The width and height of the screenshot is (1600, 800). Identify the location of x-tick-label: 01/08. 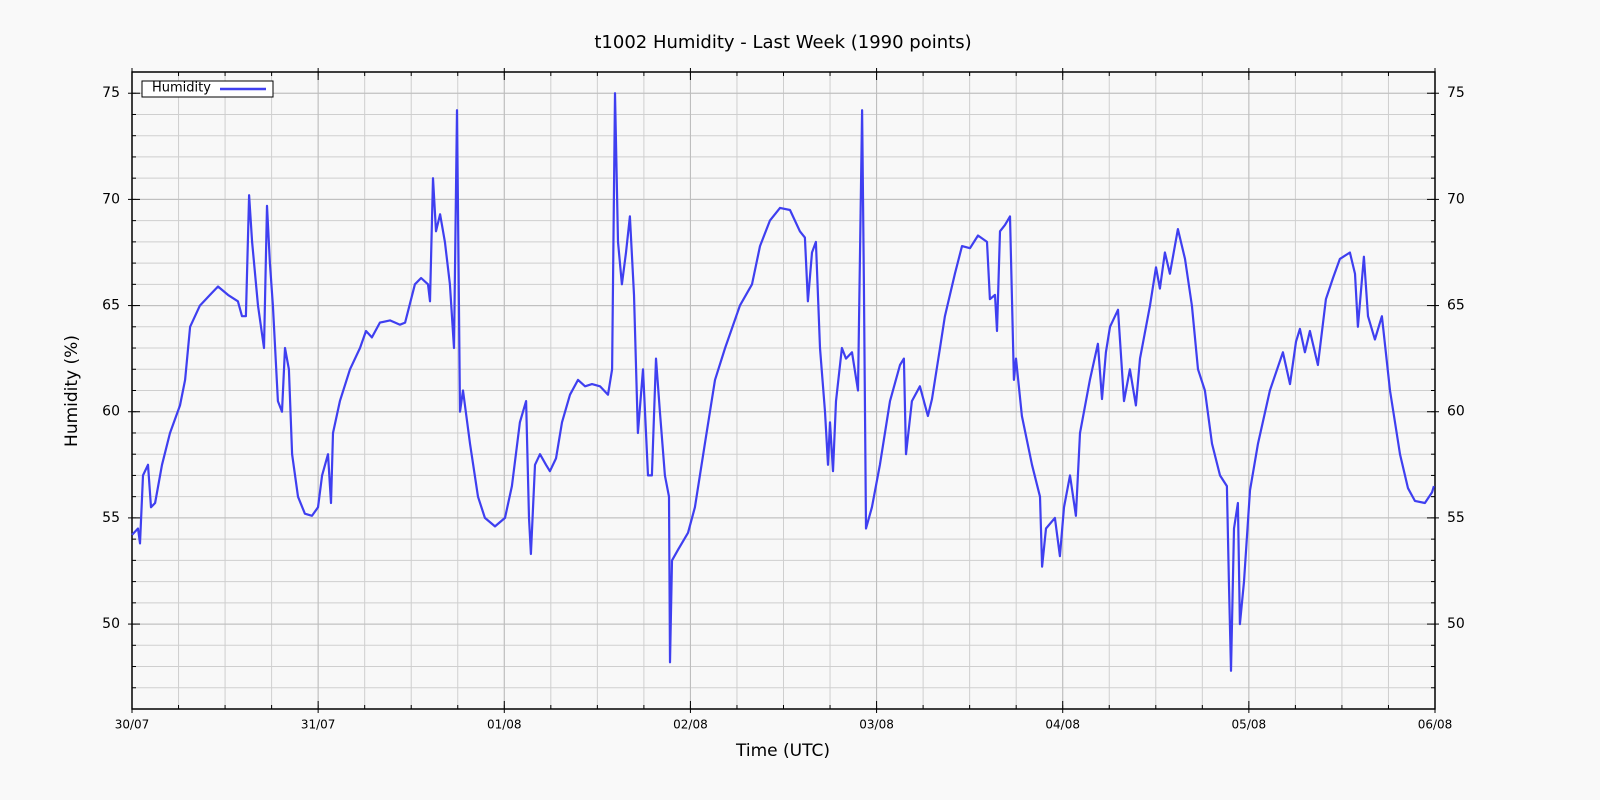
(504, 725).